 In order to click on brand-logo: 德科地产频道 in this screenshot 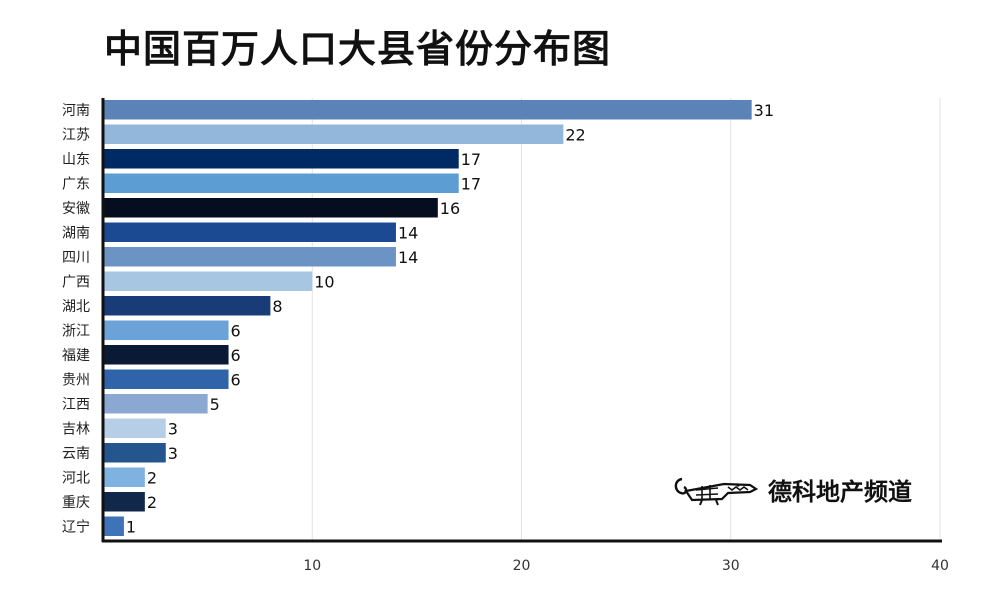, I will do `click(792, 489)`.